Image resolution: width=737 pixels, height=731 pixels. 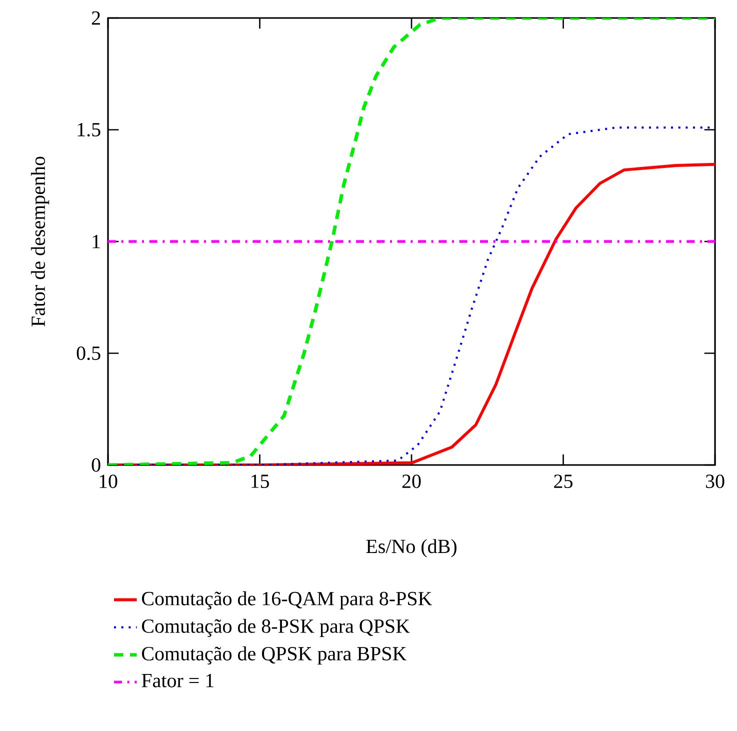 I want to click on y-tick-label: 0, so click(x=96, y=465).